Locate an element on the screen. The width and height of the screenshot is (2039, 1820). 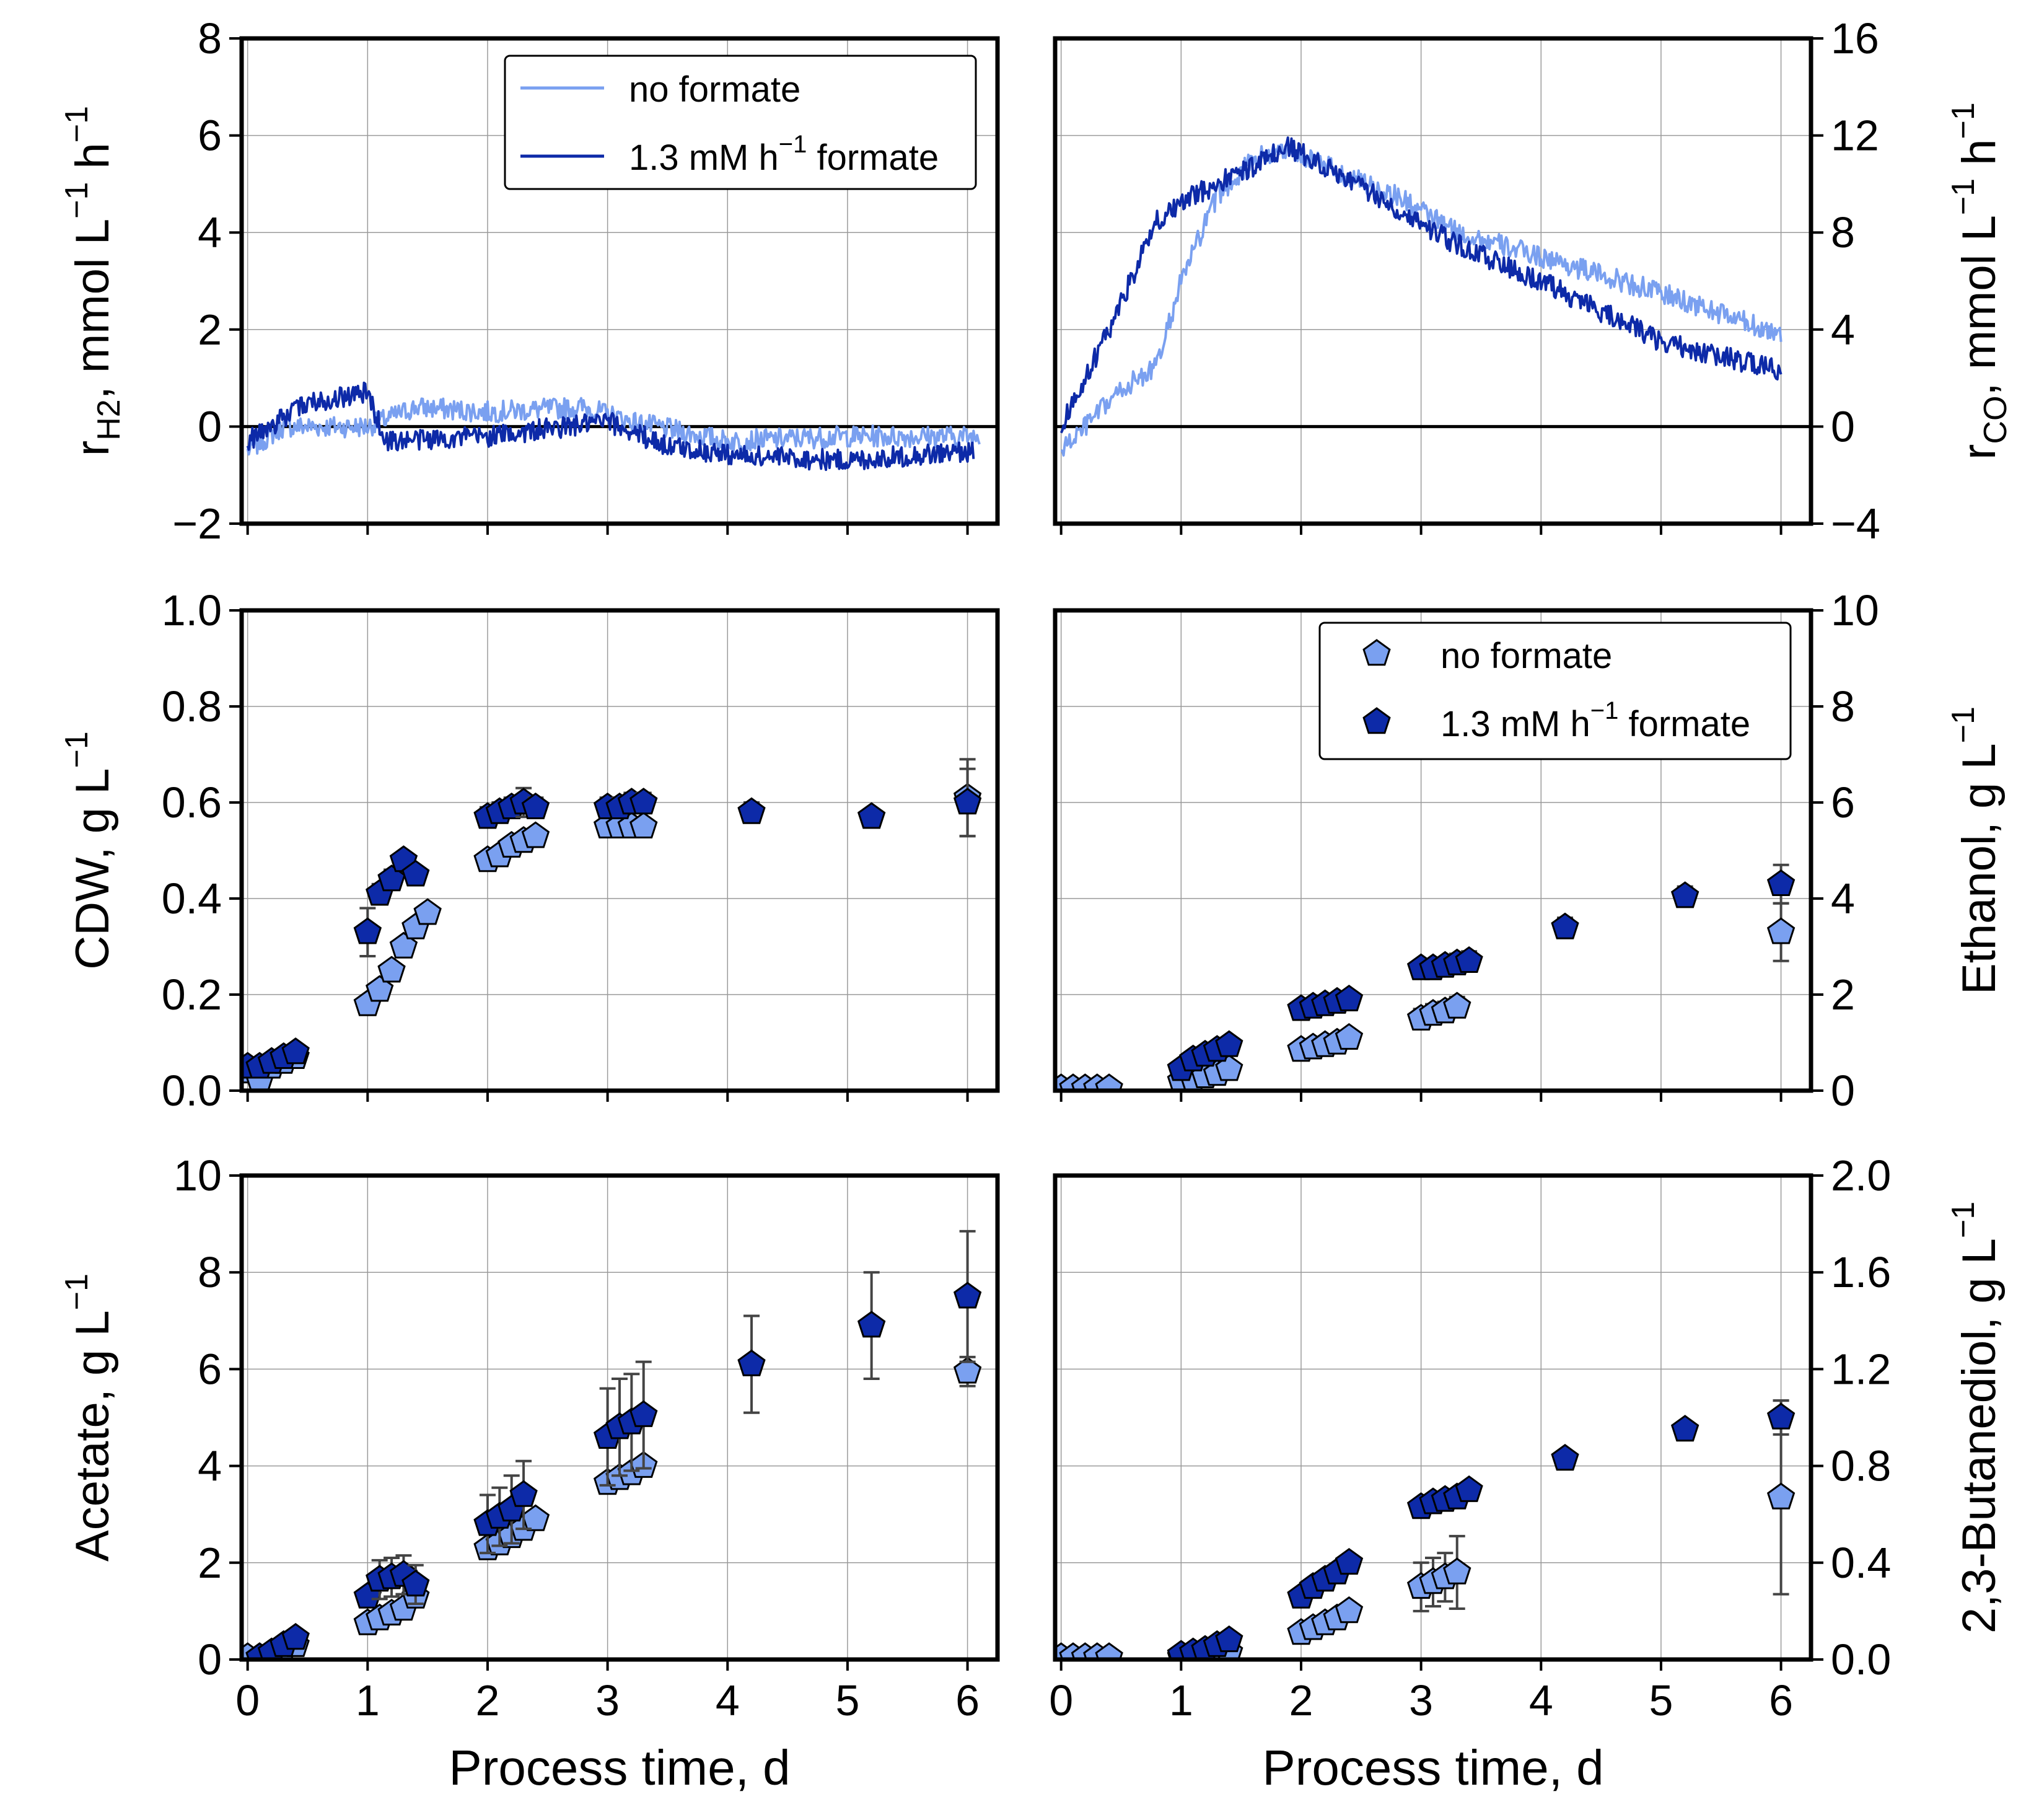
x-tick-label: 5 is located at coordinates (847, 1700).